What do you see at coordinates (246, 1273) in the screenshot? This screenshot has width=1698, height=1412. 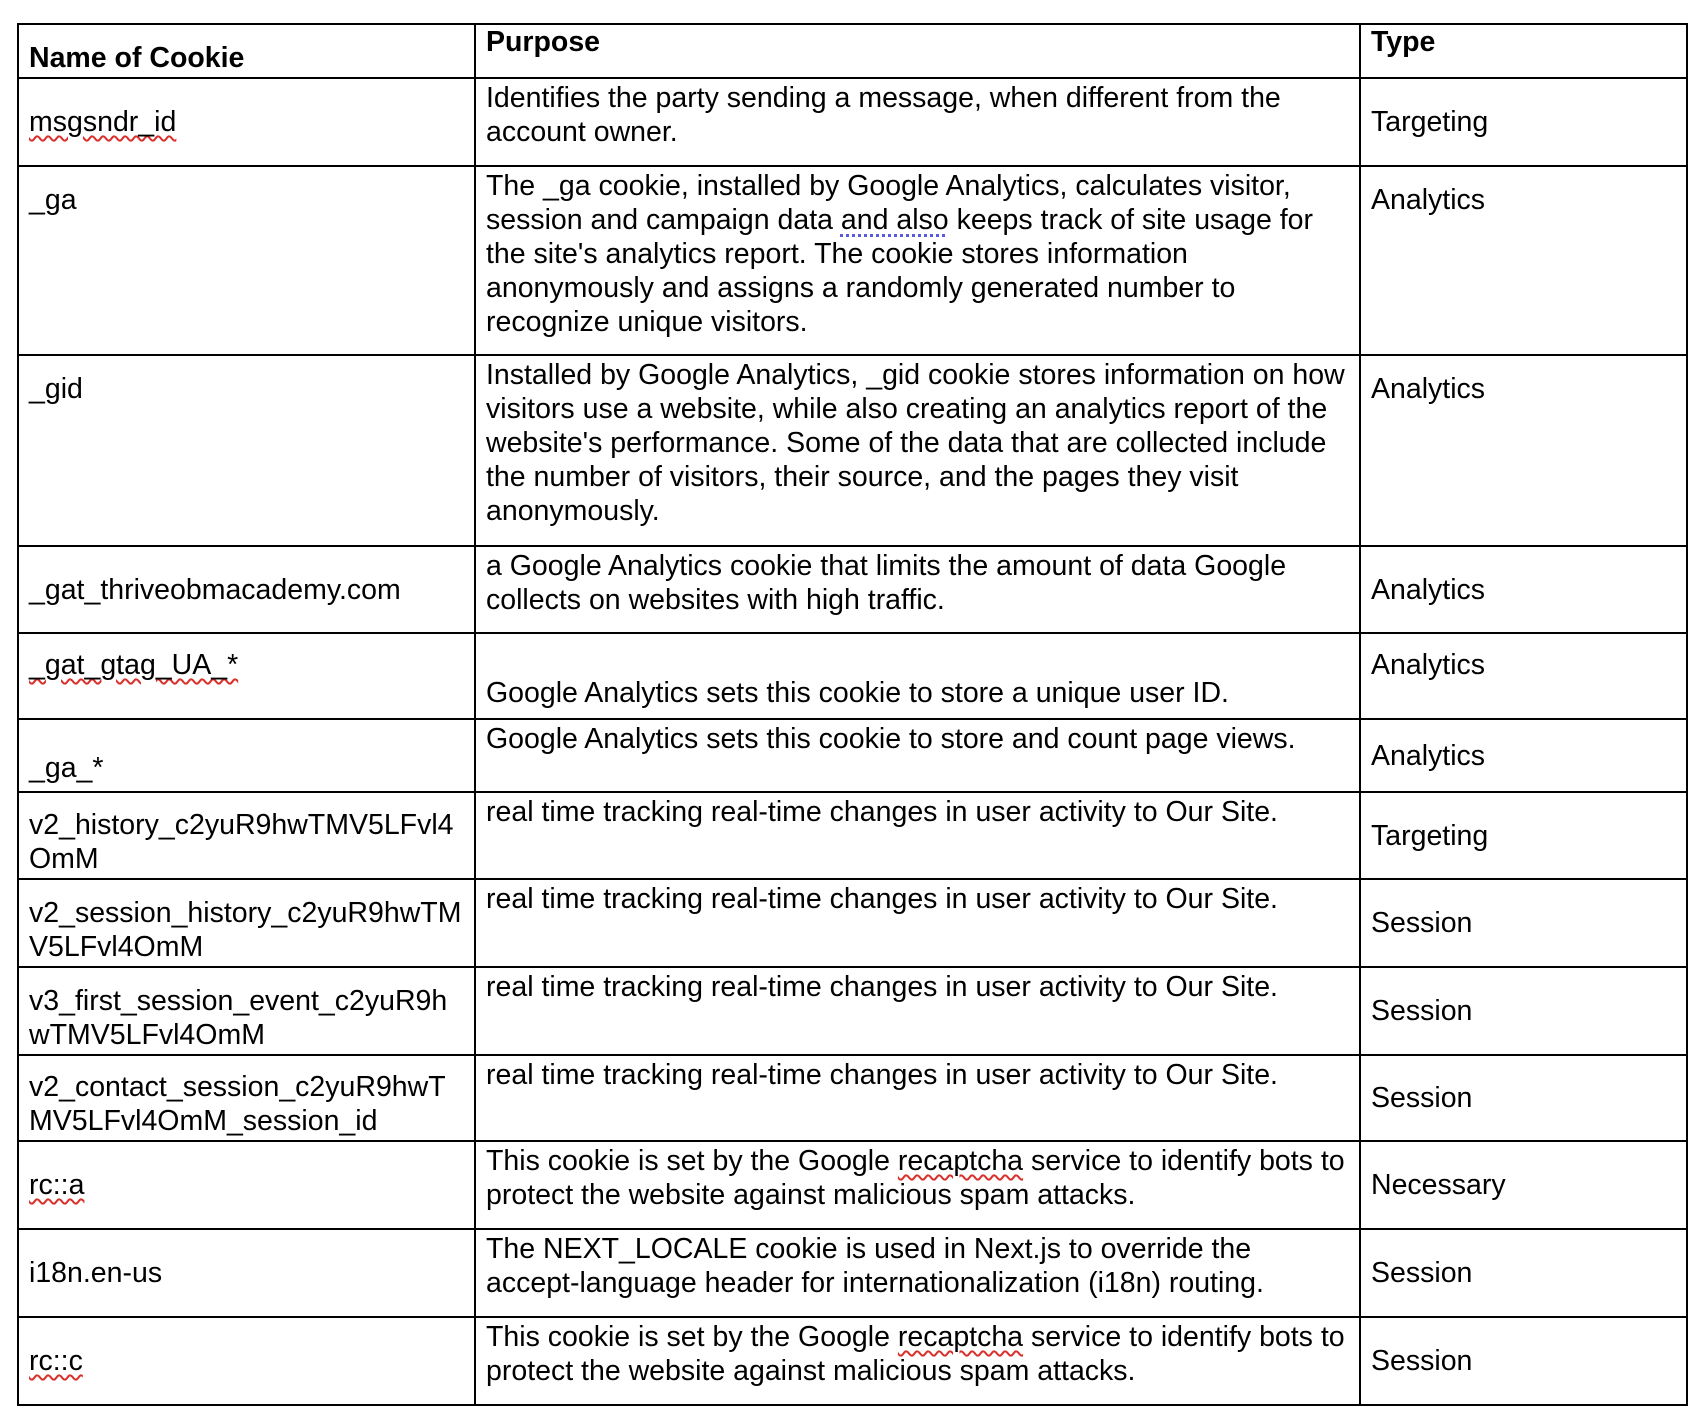 I see `cookie-name: i18n.en-us` at bounding box center [246, 1273].